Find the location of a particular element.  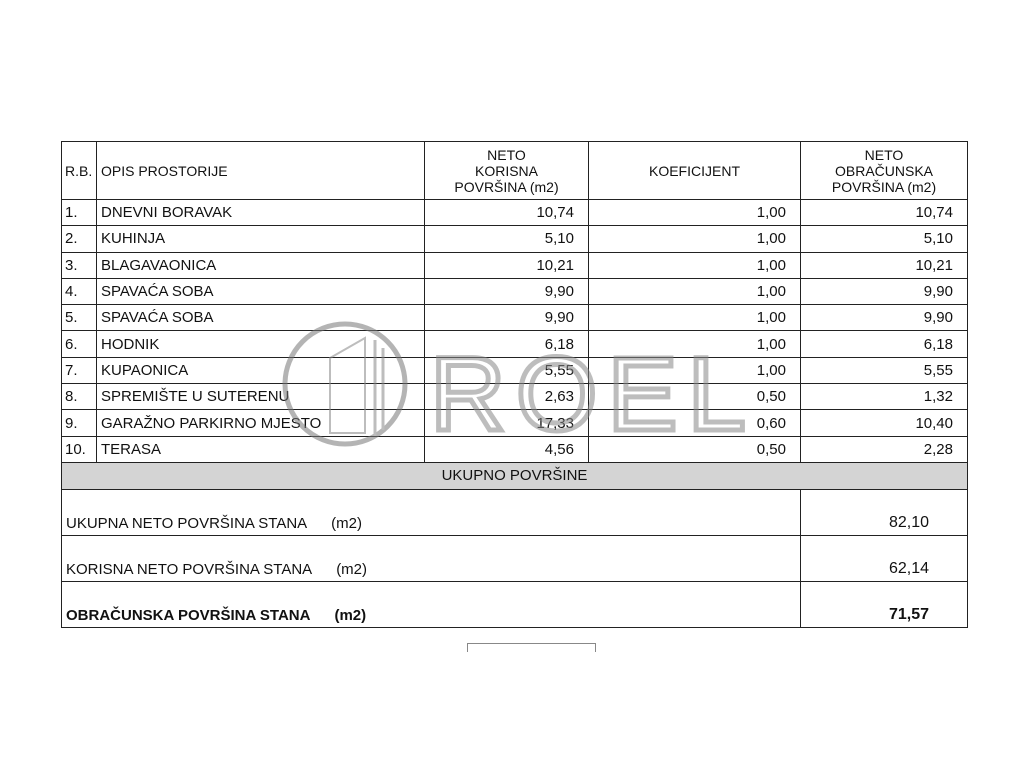

net-usable-area: 2,63 is located at coordinates (506, 397).